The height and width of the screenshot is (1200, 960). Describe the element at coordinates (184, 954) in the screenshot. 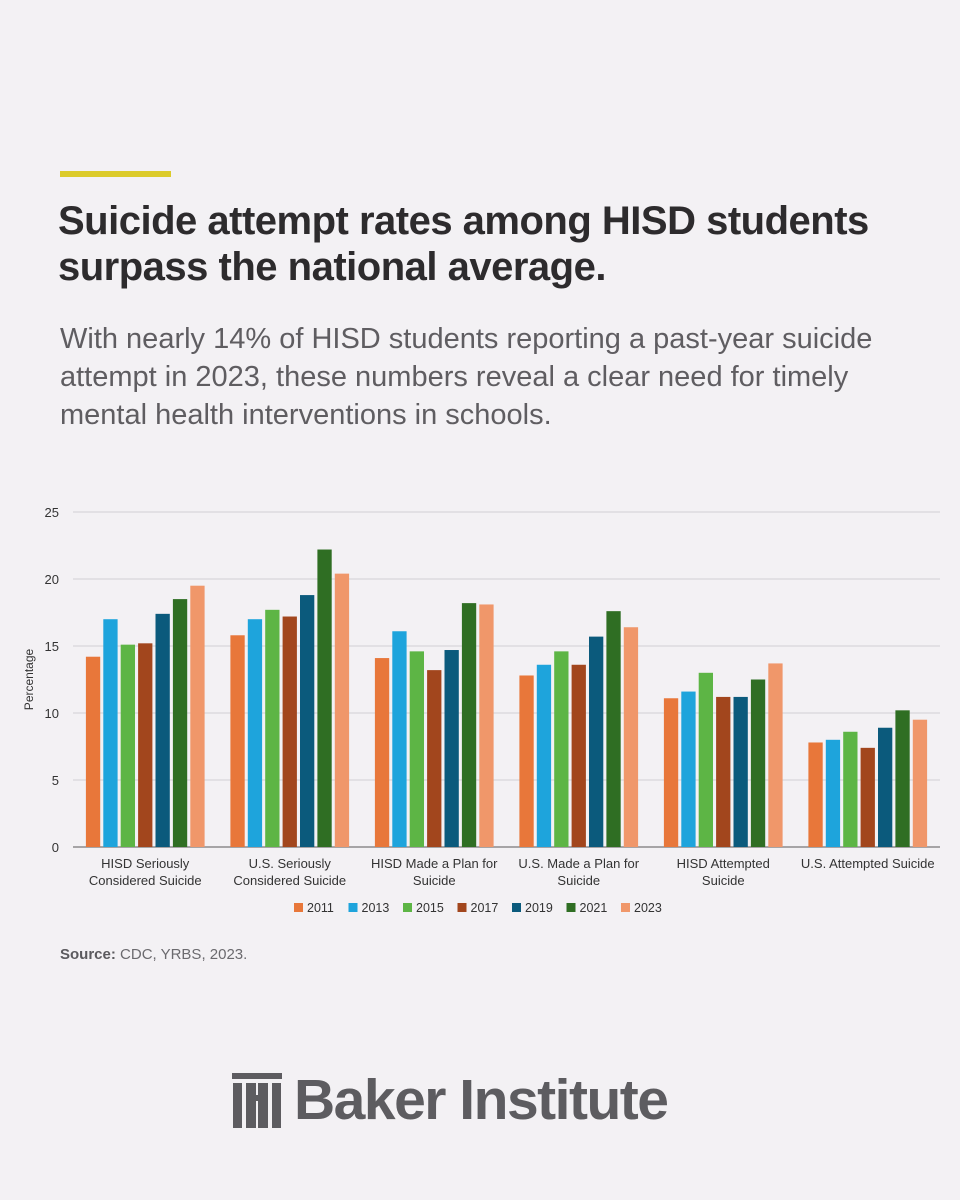

I see `source-text: CDC, YRBS, 2023.` at that location.